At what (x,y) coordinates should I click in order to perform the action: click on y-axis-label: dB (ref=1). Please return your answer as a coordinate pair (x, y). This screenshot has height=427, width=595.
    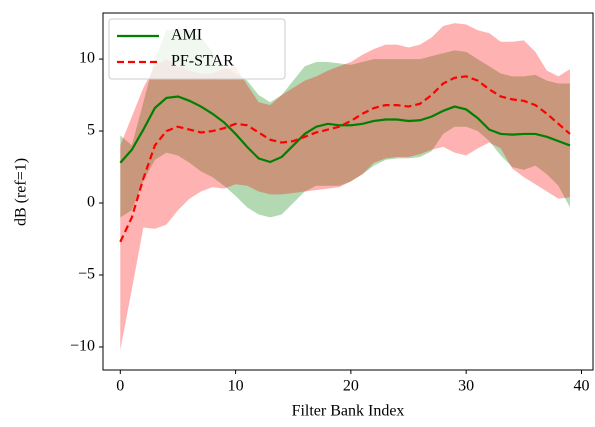
    Looking at the image, I should click on (21, 192).